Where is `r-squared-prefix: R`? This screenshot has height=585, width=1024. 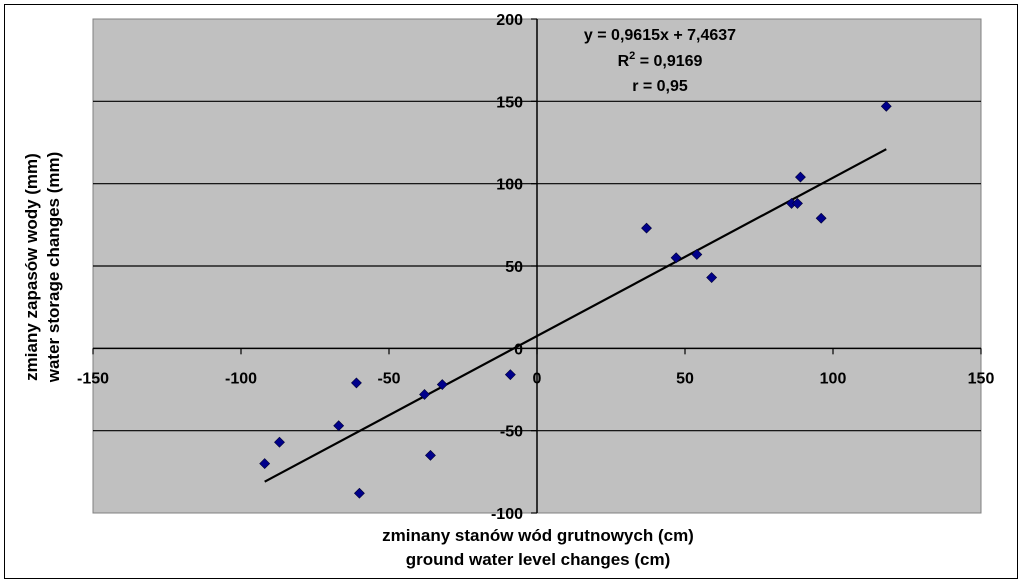 r-squared-prefix: R is located at coordinates (624, 61).